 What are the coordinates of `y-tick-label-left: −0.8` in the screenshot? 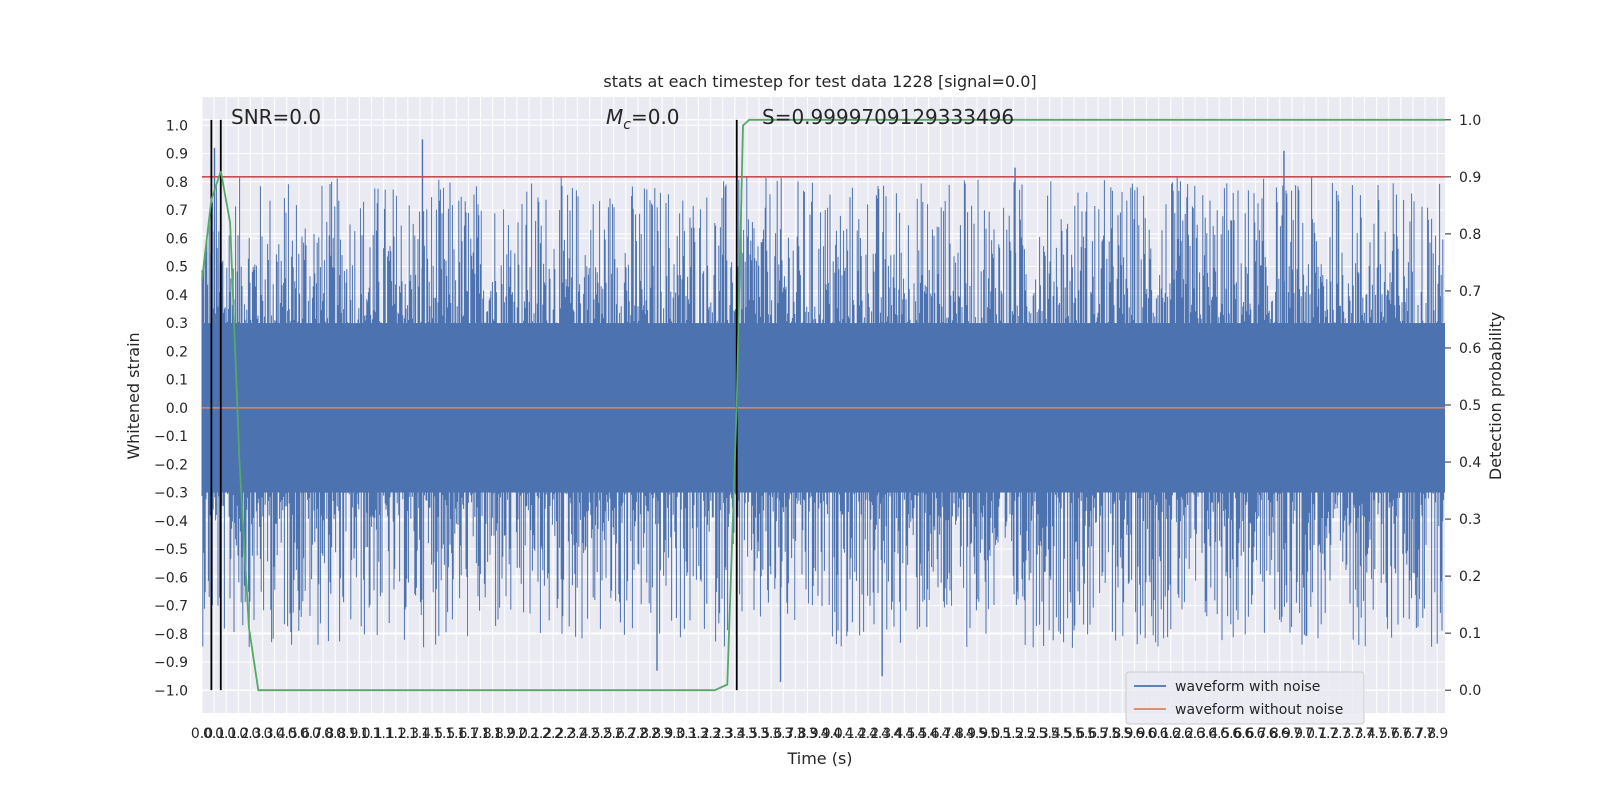 It's located at (171, 635).